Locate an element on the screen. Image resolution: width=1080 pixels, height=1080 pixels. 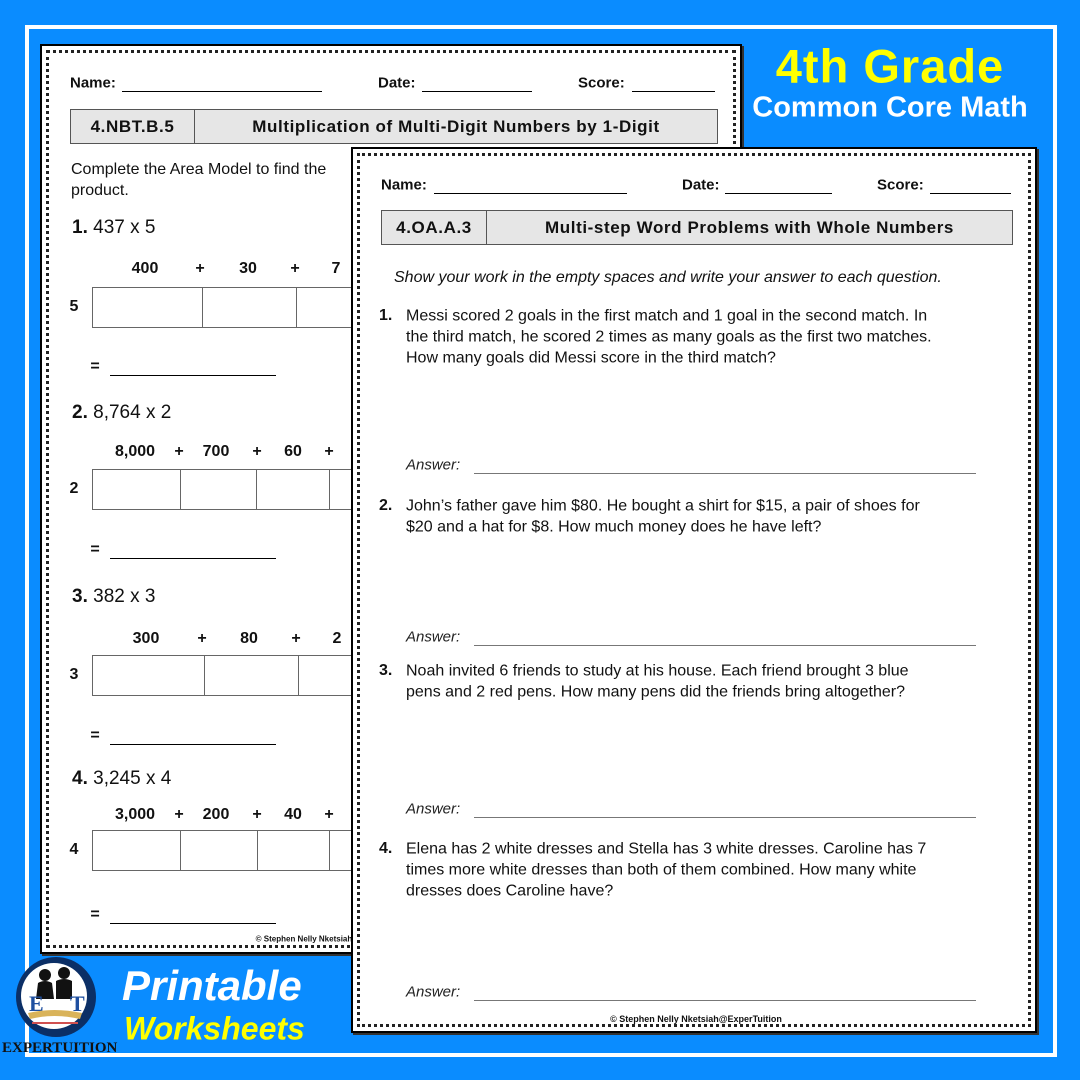
question-text: dresses does Caroline have? is located at coordinates (510, 891).